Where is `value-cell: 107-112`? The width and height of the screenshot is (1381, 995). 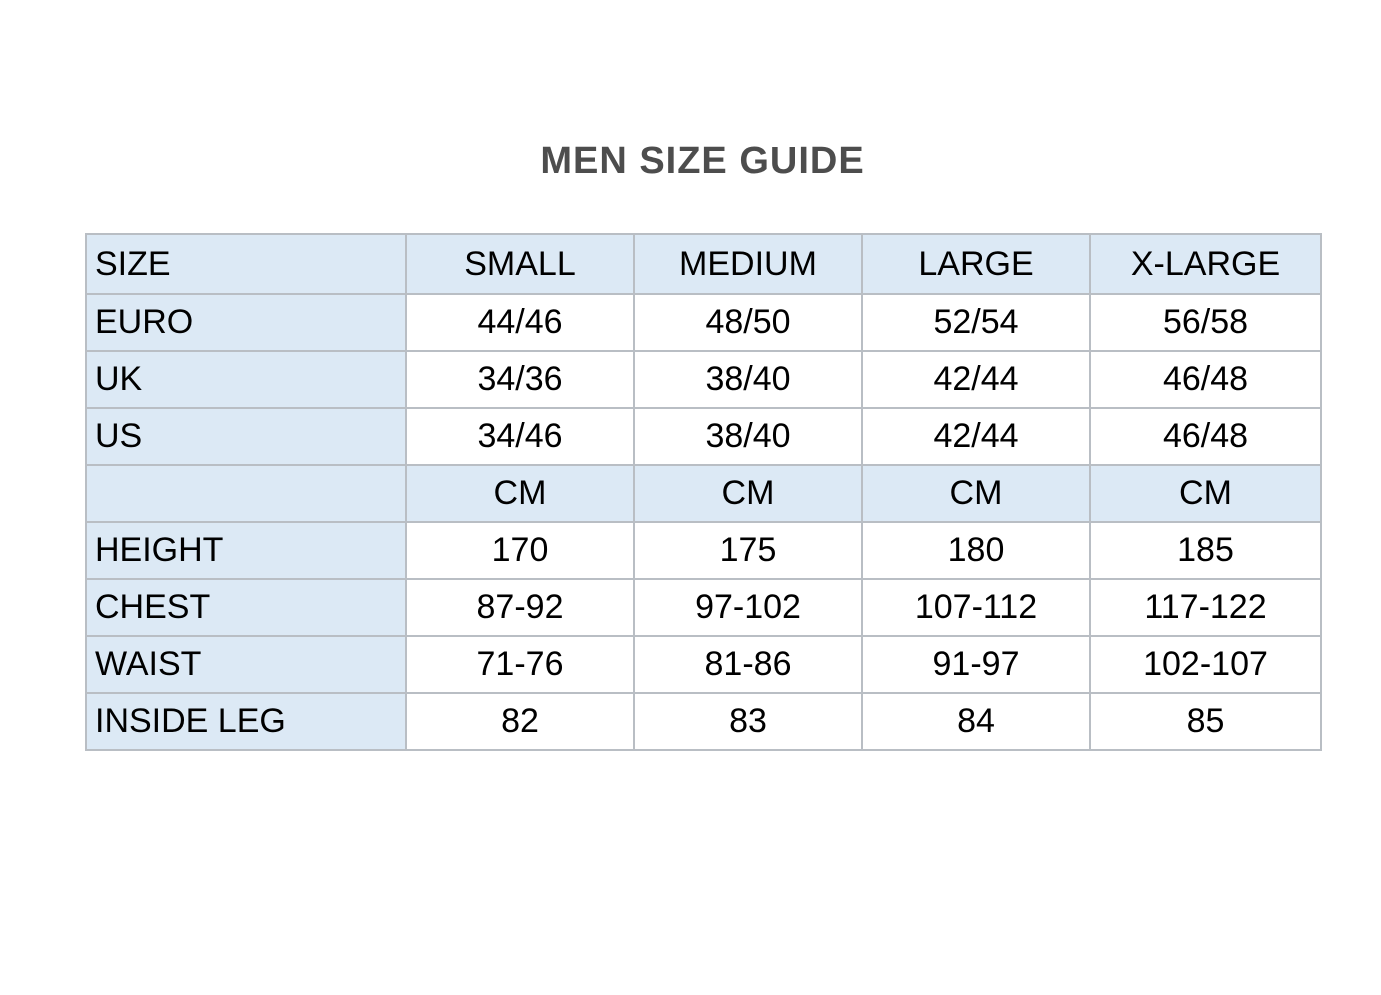 value-cell: 107-112 is located at coordinates (976, 607).